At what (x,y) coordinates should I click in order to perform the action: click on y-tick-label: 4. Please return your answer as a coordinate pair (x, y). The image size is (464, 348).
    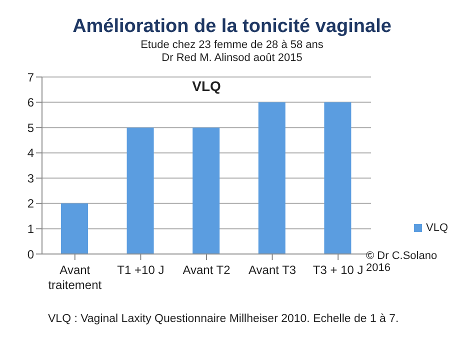
    Looking at the image, I should click on (30, 153).